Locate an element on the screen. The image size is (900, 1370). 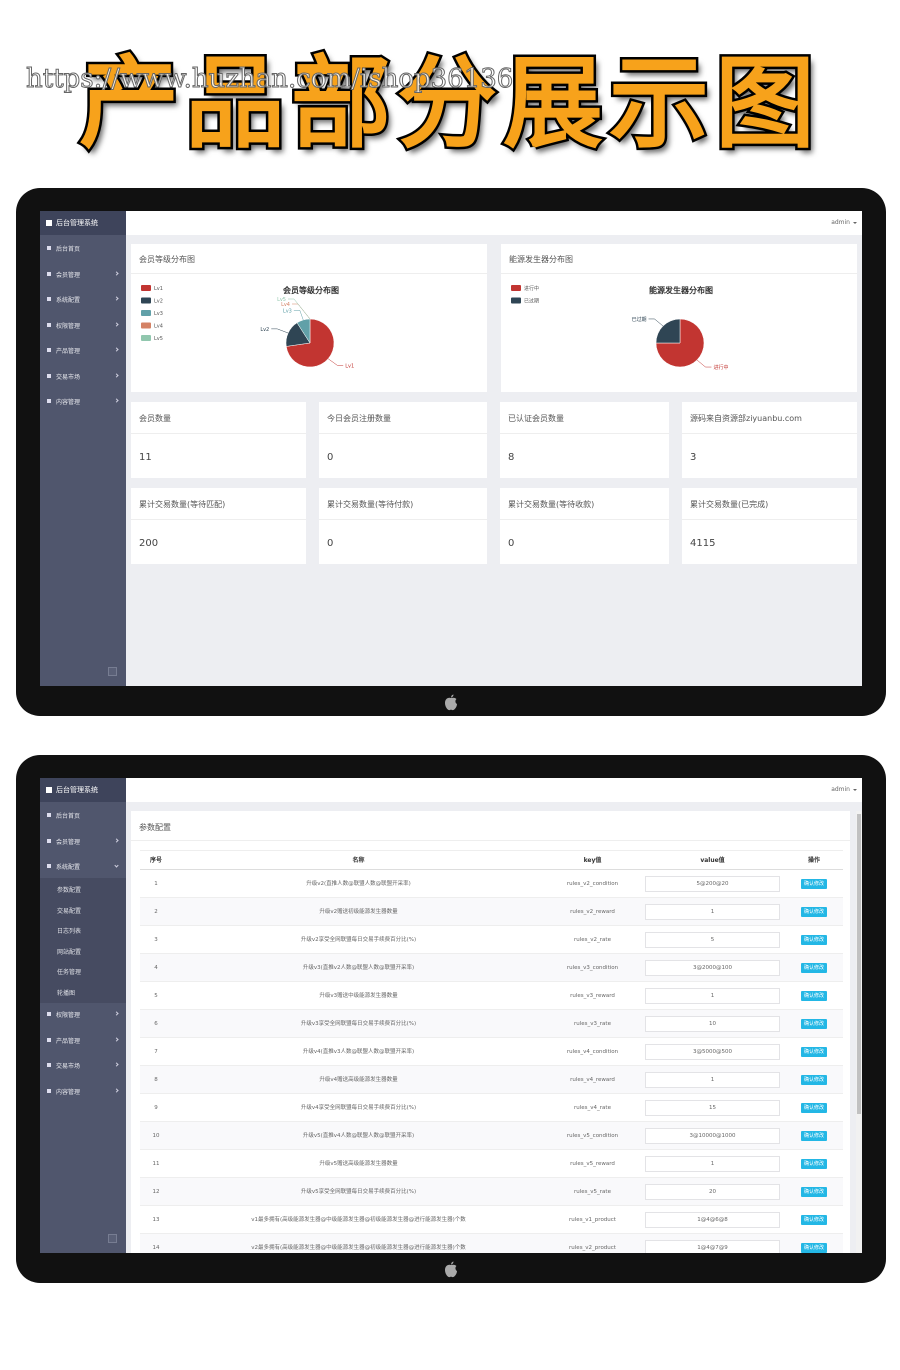
submenu-item: 轮播图 is located at coordinates (66, 993).